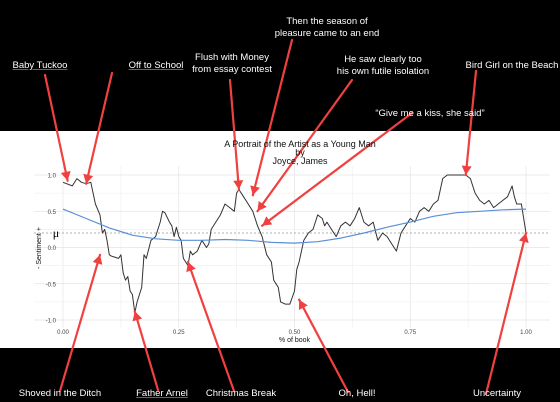  Describe the element at coordinates (526, 333) in the screenshot. I see `x-tick-label: 1.00` at that location.